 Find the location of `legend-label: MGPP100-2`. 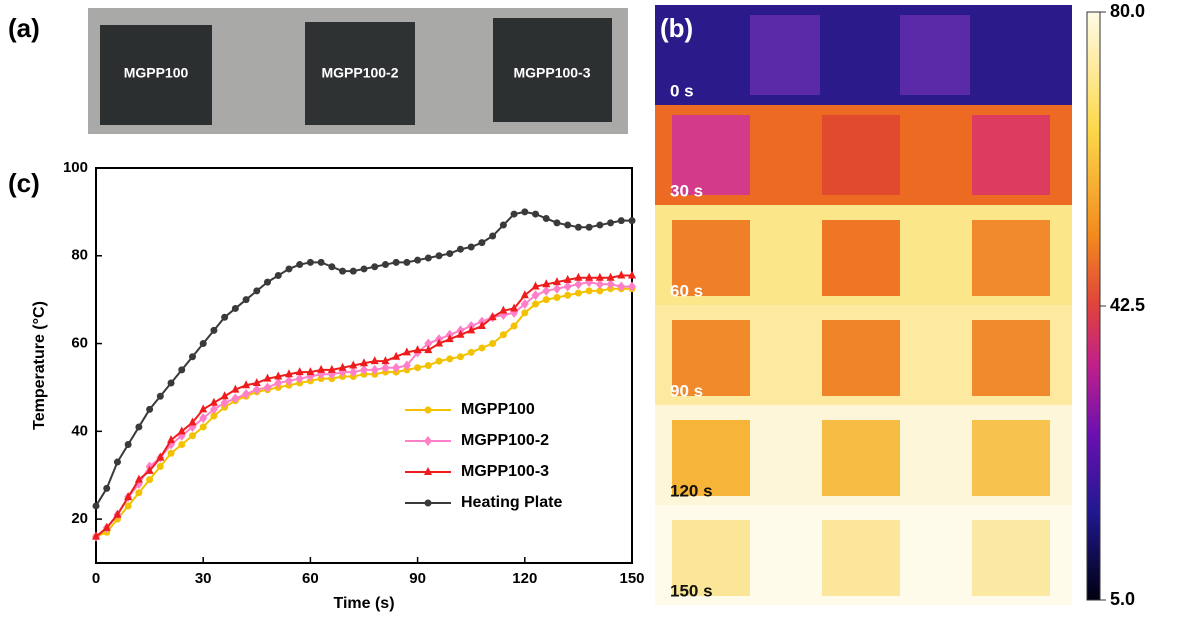

legend-label: MGPP100-2 is located at coordinates (505, 440).